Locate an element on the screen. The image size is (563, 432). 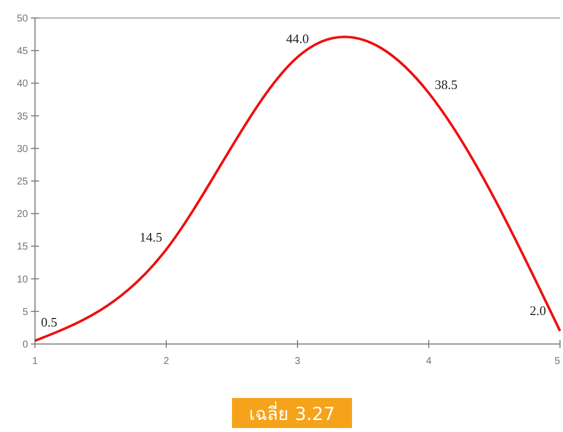
y-tick-label: 45 is located at coordinates (22, 52).